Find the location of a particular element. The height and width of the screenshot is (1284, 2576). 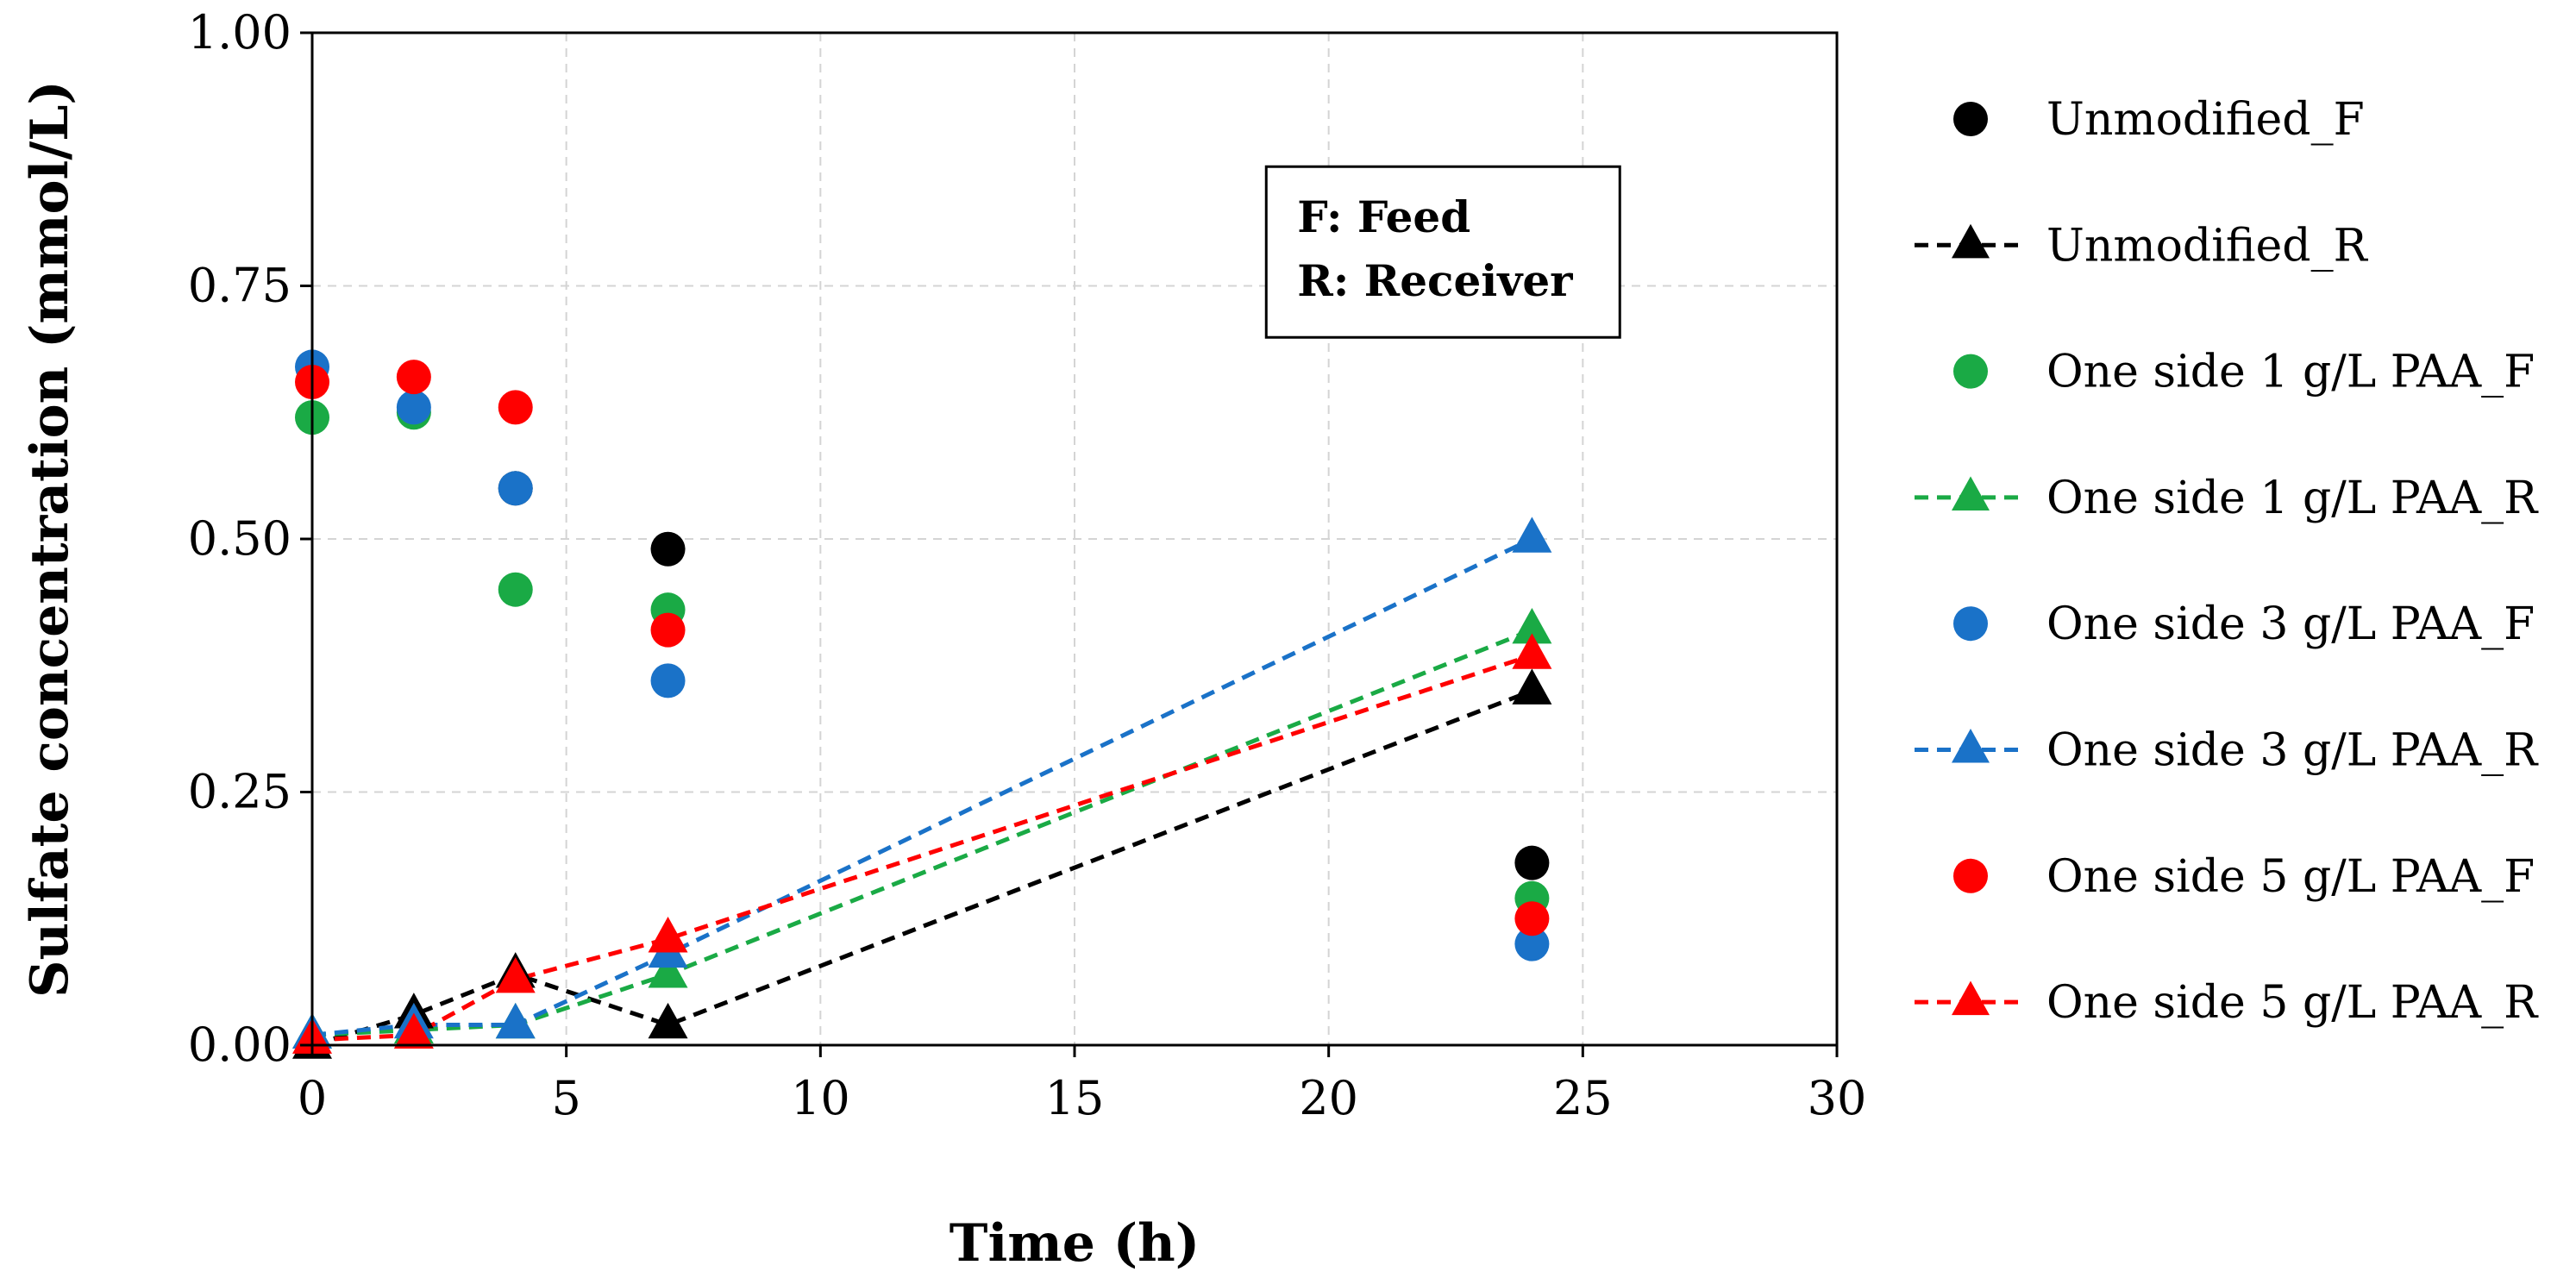

x-tick-label: 30 is located at coordinates (1837, 1098).